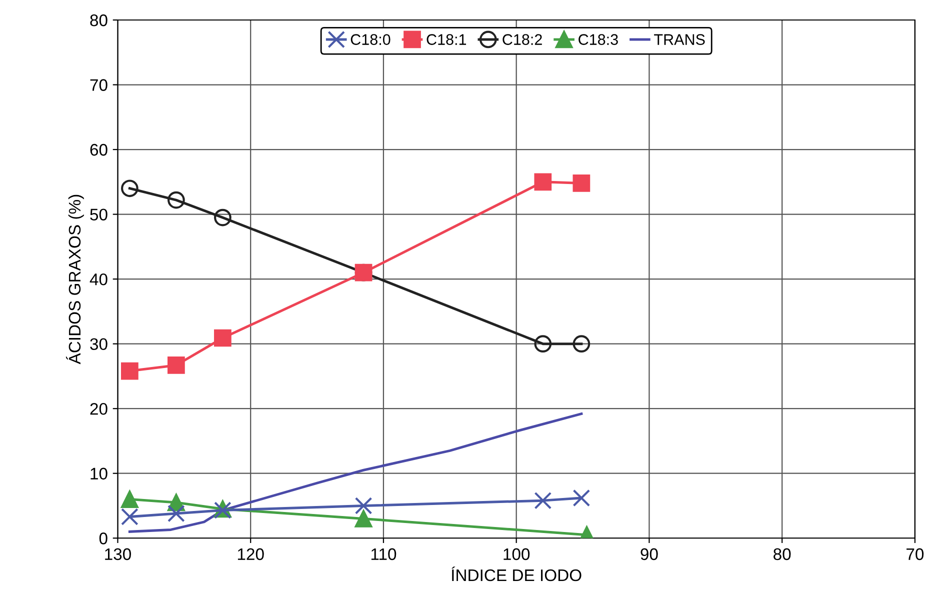  What do you see at coordinates (517, 554) in the screenshot?
I see `x-tick-label: 100` at bounding box center [517, 554].